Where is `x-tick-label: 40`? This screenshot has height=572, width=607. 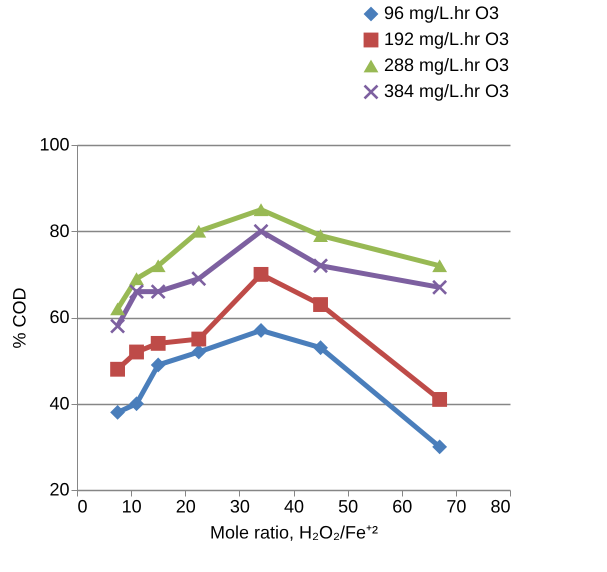
x-tick-label: 40 is located at coordinates (294, 506).